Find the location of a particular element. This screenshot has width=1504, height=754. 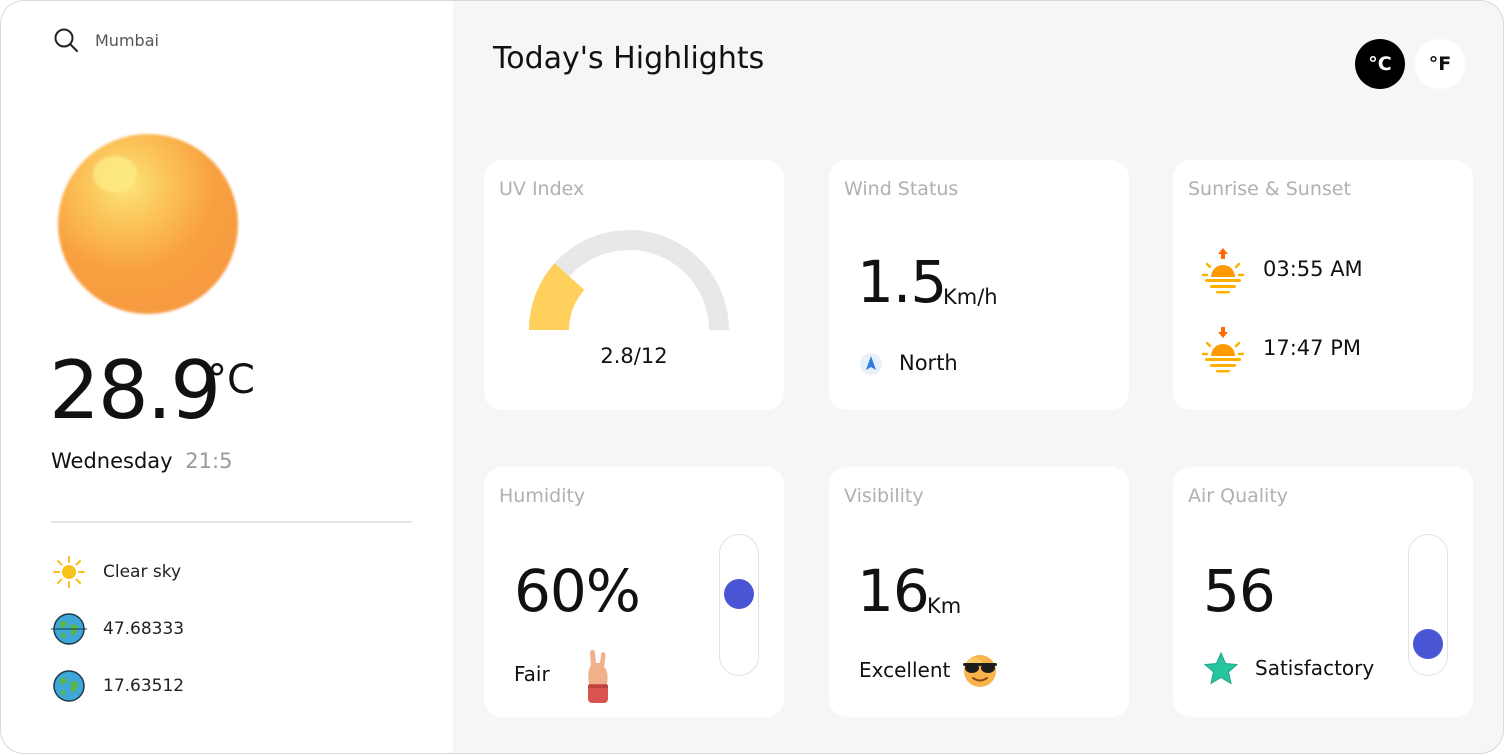

card-title: Air Quality is located at coordinates (1238, 496).